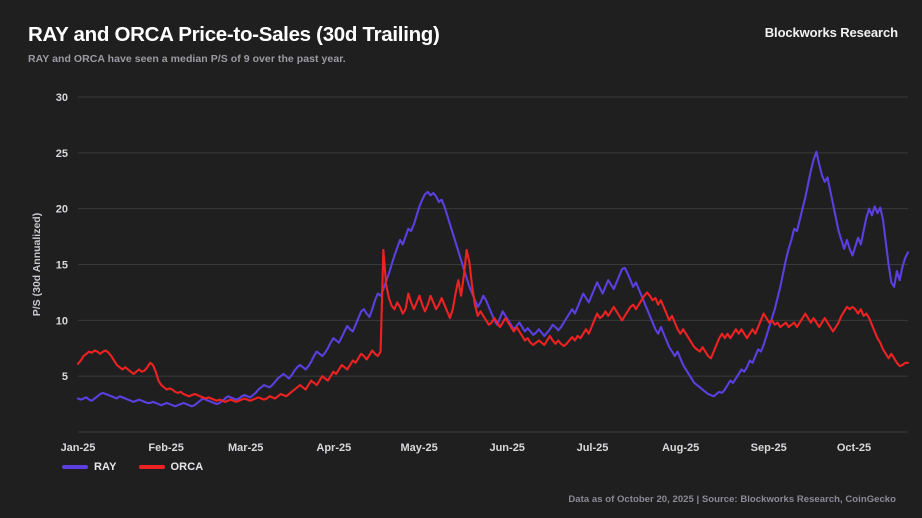  Describe the element at coordinates (62, 98) in the screenshot. I see `y-tick-label: 30` at that location.